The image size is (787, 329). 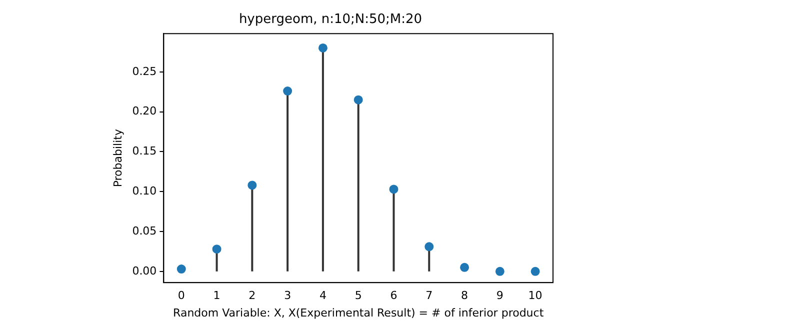 I want to click on x-tick-label: 4, so click(x=322, y=295).